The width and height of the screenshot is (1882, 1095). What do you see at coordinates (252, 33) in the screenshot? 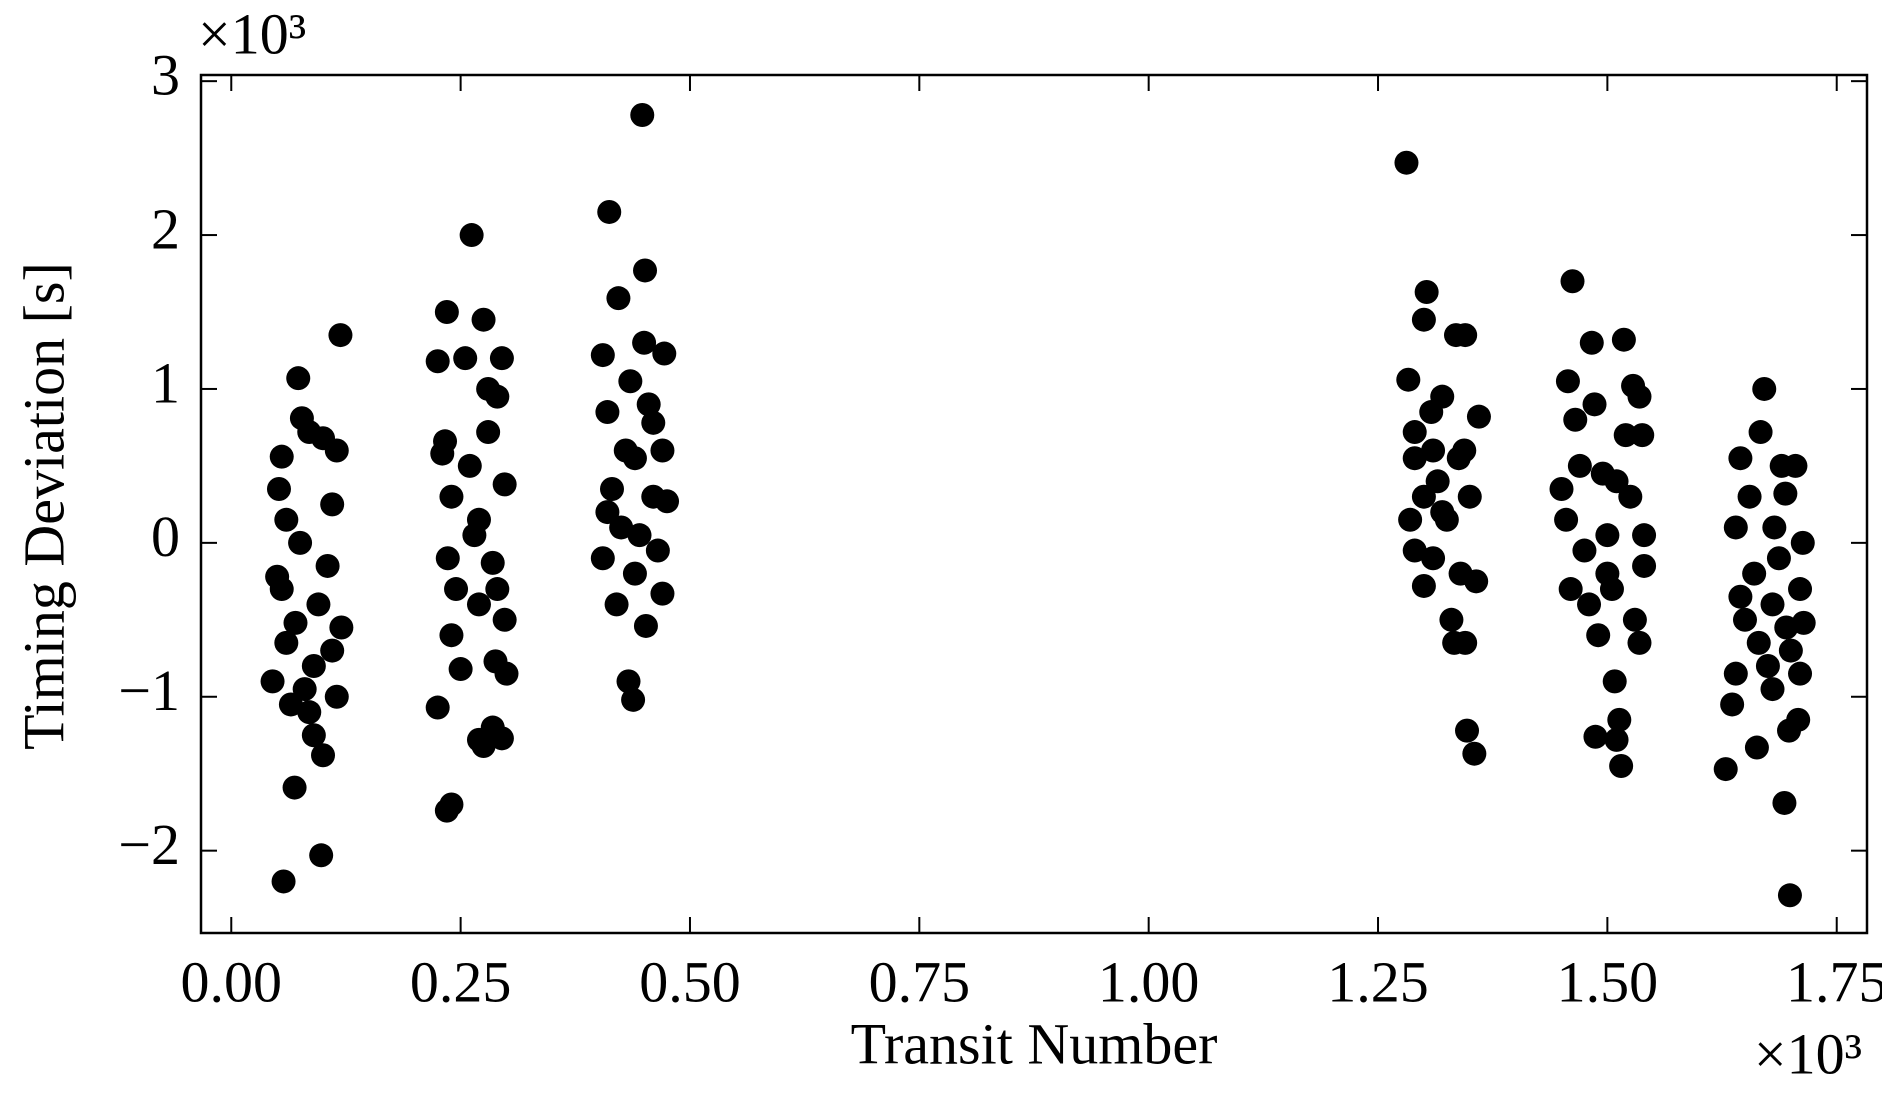
I see `y-offset-label: ×10³` at bounding box center [252, 33].